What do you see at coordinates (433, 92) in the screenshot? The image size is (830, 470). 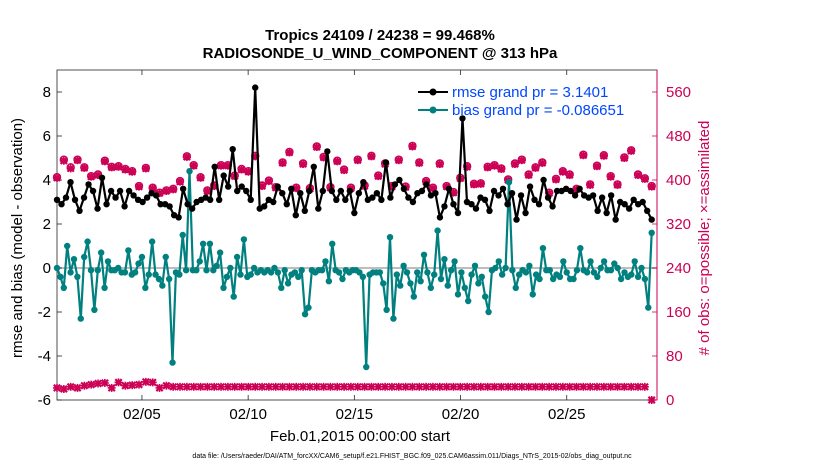 I see `legend-rmse-marker` at bounding box center [433, 92].